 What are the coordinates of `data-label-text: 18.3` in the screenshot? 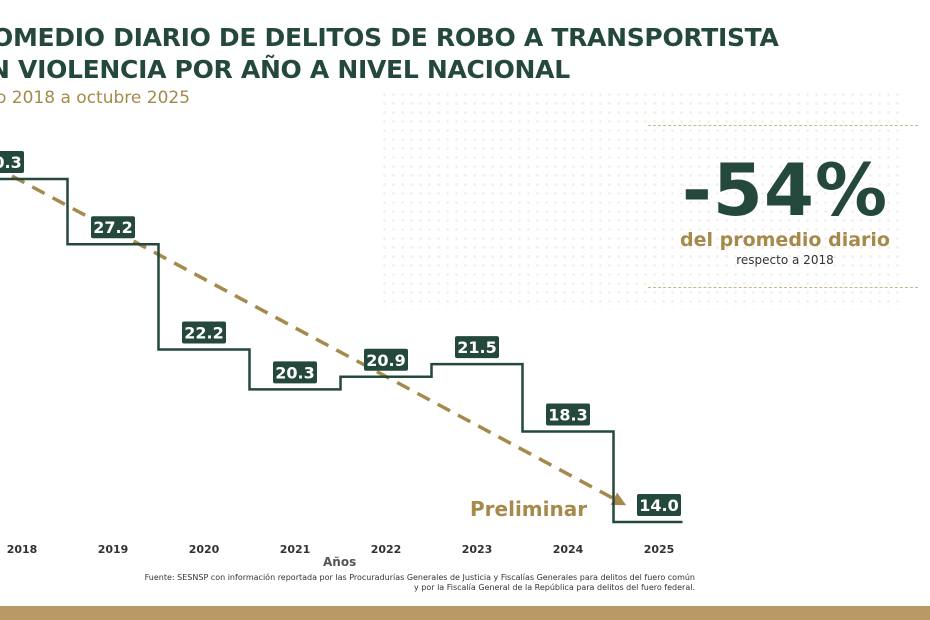 It's located at (567, 415).